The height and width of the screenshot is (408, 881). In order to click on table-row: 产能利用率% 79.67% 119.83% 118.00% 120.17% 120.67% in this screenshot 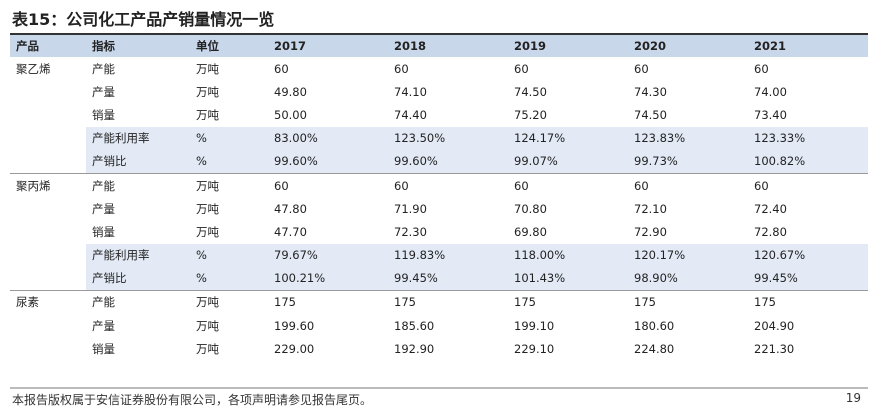, I will do `click(439, 255)`.